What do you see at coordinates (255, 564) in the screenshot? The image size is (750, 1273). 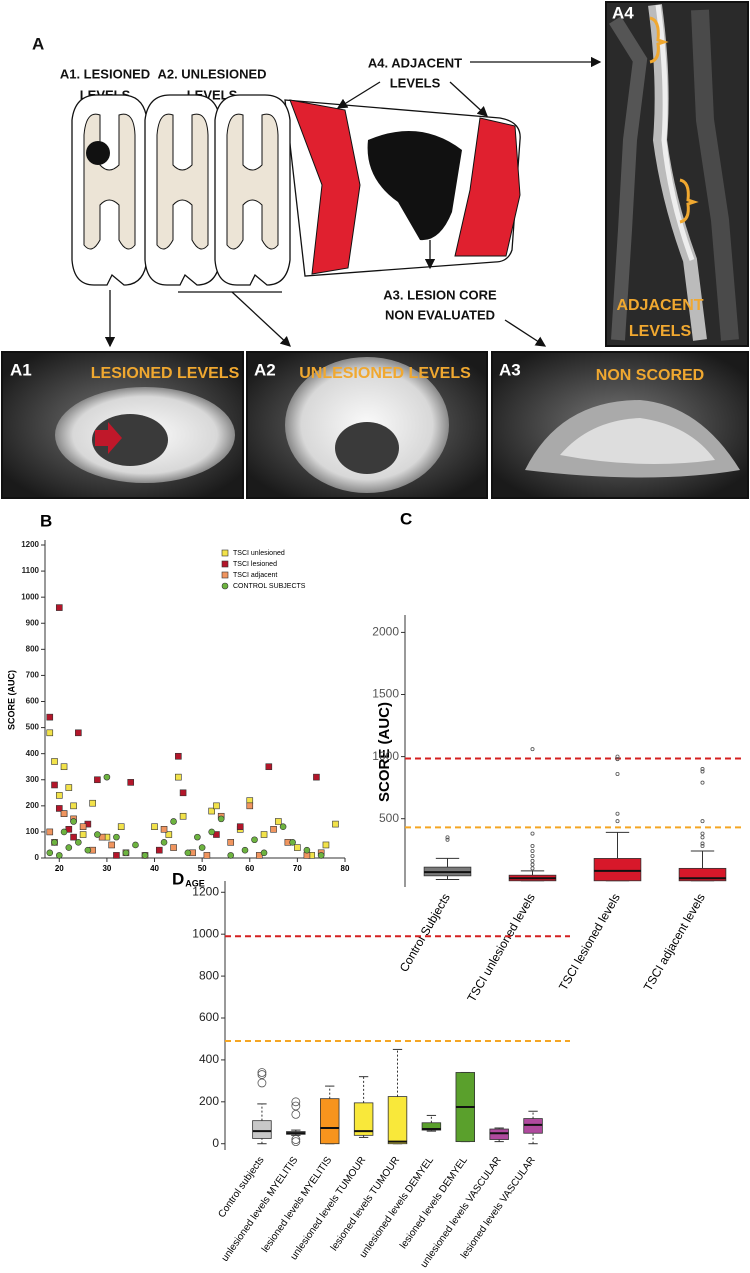 I see `legend-label: TSCI lesioned` at bounding box center [255, 564].